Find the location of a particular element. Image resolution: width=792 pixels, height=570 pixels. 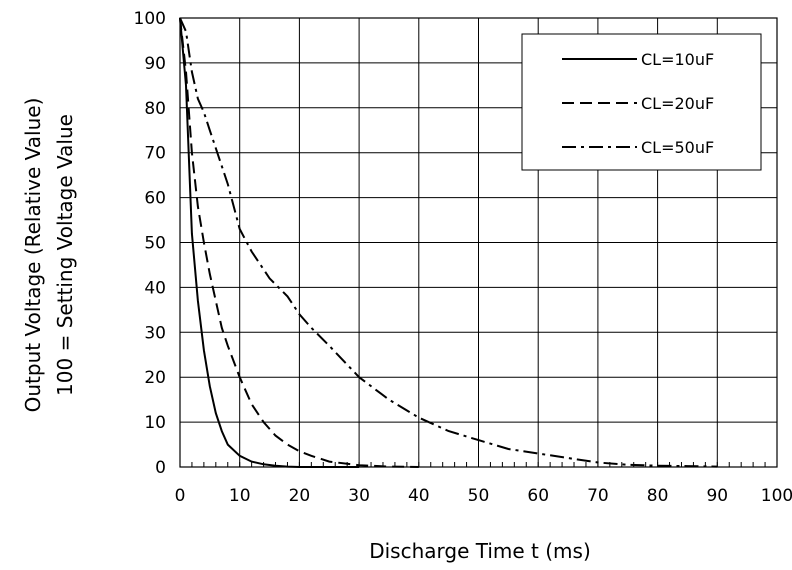

y-tick-label: 10 is located at coordinates (155, 423).